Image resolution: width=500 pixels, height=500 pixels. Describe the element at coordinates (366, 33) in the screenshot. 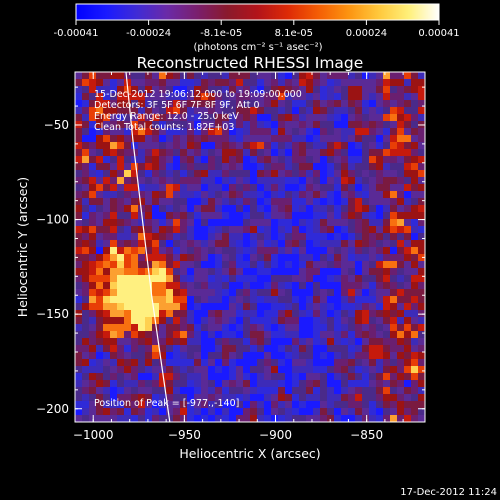

I see `colorbar-tick-label: 0.00024` at that location.